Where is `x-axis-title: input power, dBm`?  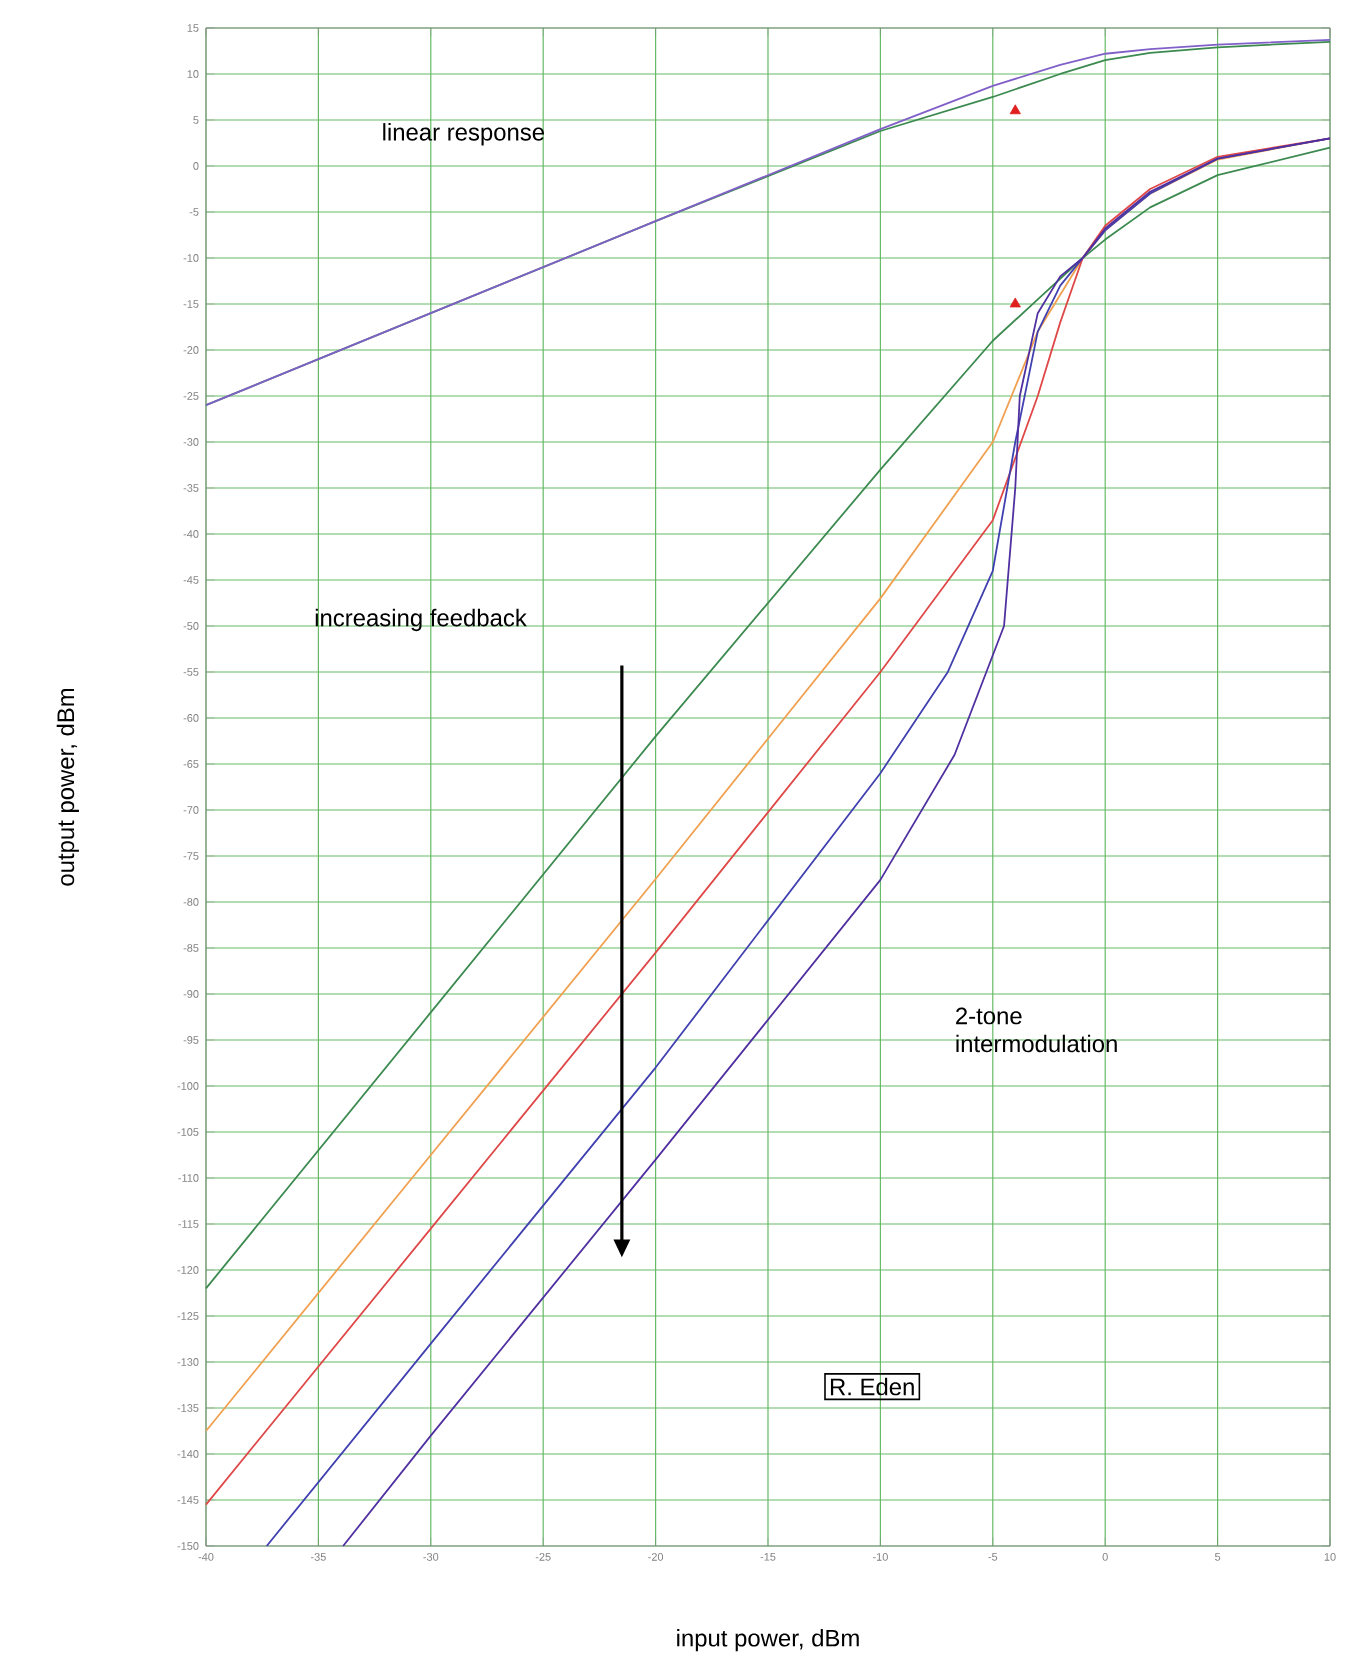
x-axis-title: input power, dBm is located at coordinates (768, 1640).